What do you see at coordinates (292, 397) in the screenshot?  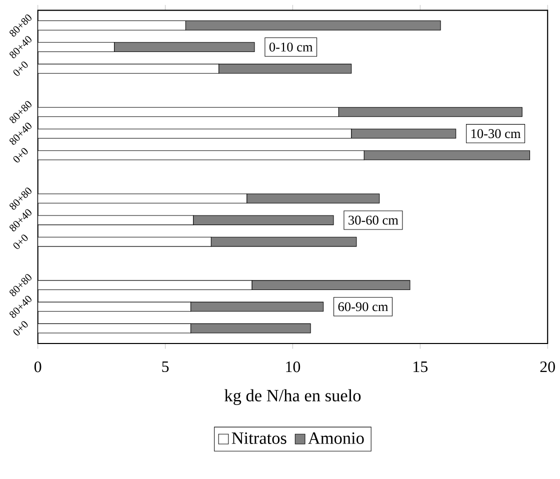 I see `x-axis-title: kg de N/ha en suelo` at bounding box center [292, 397].